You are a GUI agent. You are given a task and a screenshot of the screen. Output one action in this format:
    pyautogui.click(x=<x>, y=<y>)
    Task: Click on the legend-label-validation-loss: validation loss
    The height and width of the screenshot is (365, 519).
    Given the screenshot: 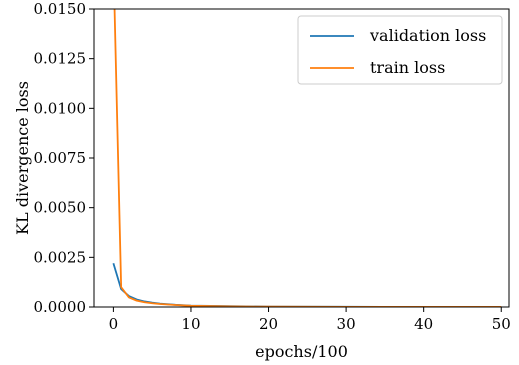 What is the action you would take?
    pyautogui.click(x=427, y=35)
    